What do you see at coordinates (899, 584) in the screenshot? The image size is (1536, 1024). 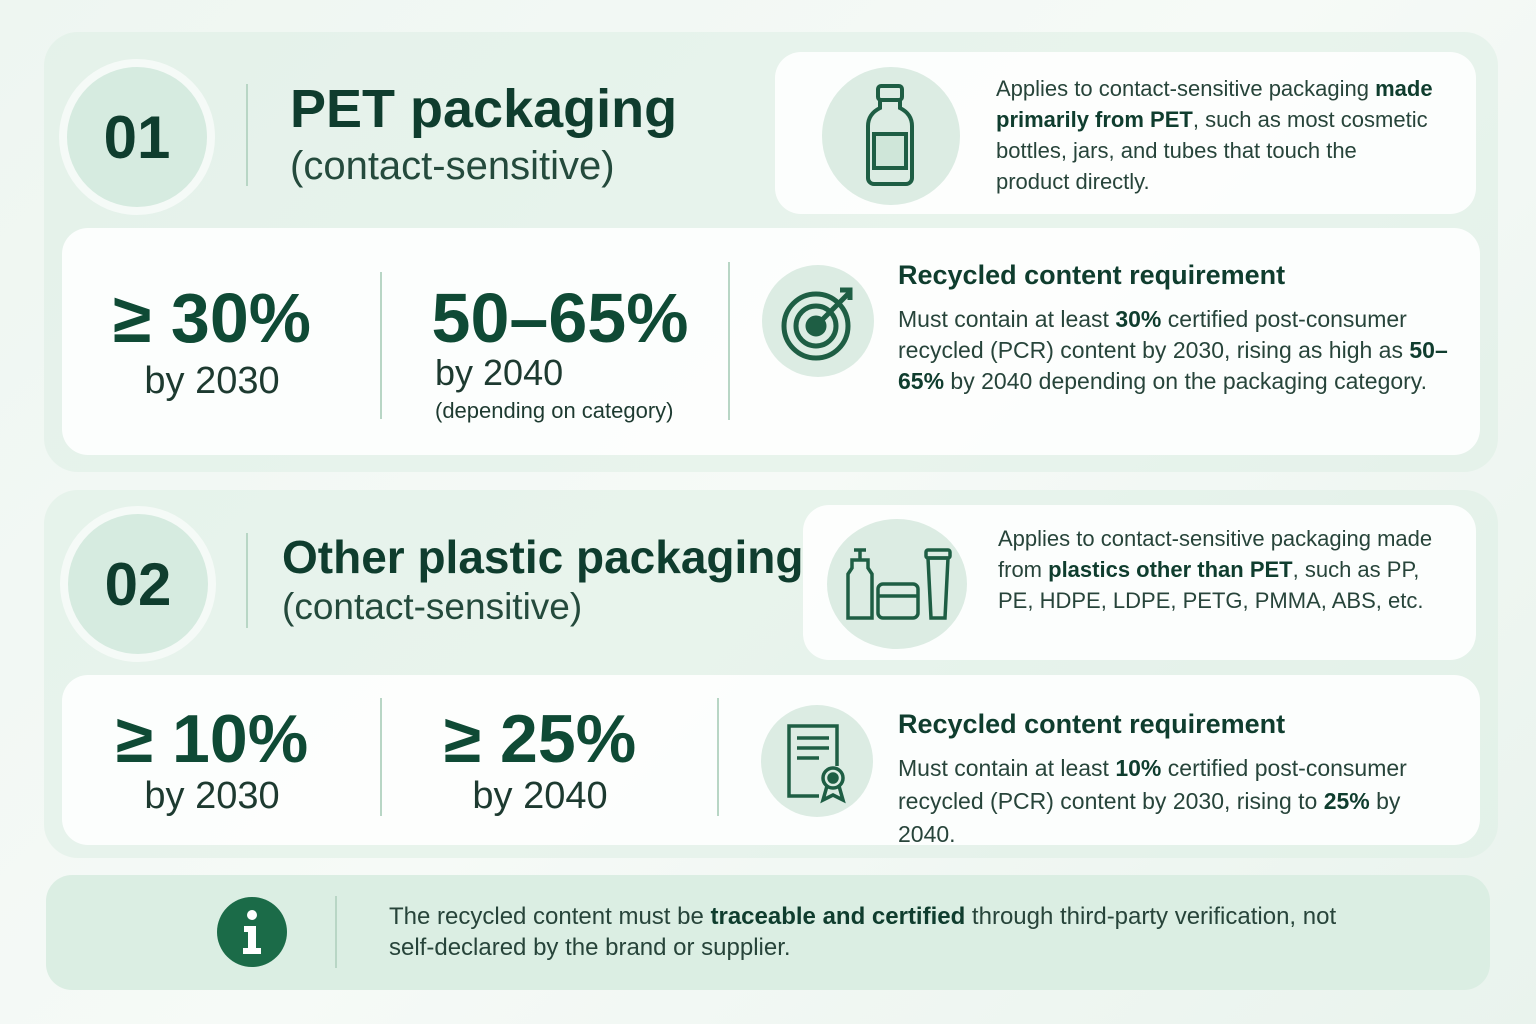 I see `containers-icon` at bounding box center [899, 584].